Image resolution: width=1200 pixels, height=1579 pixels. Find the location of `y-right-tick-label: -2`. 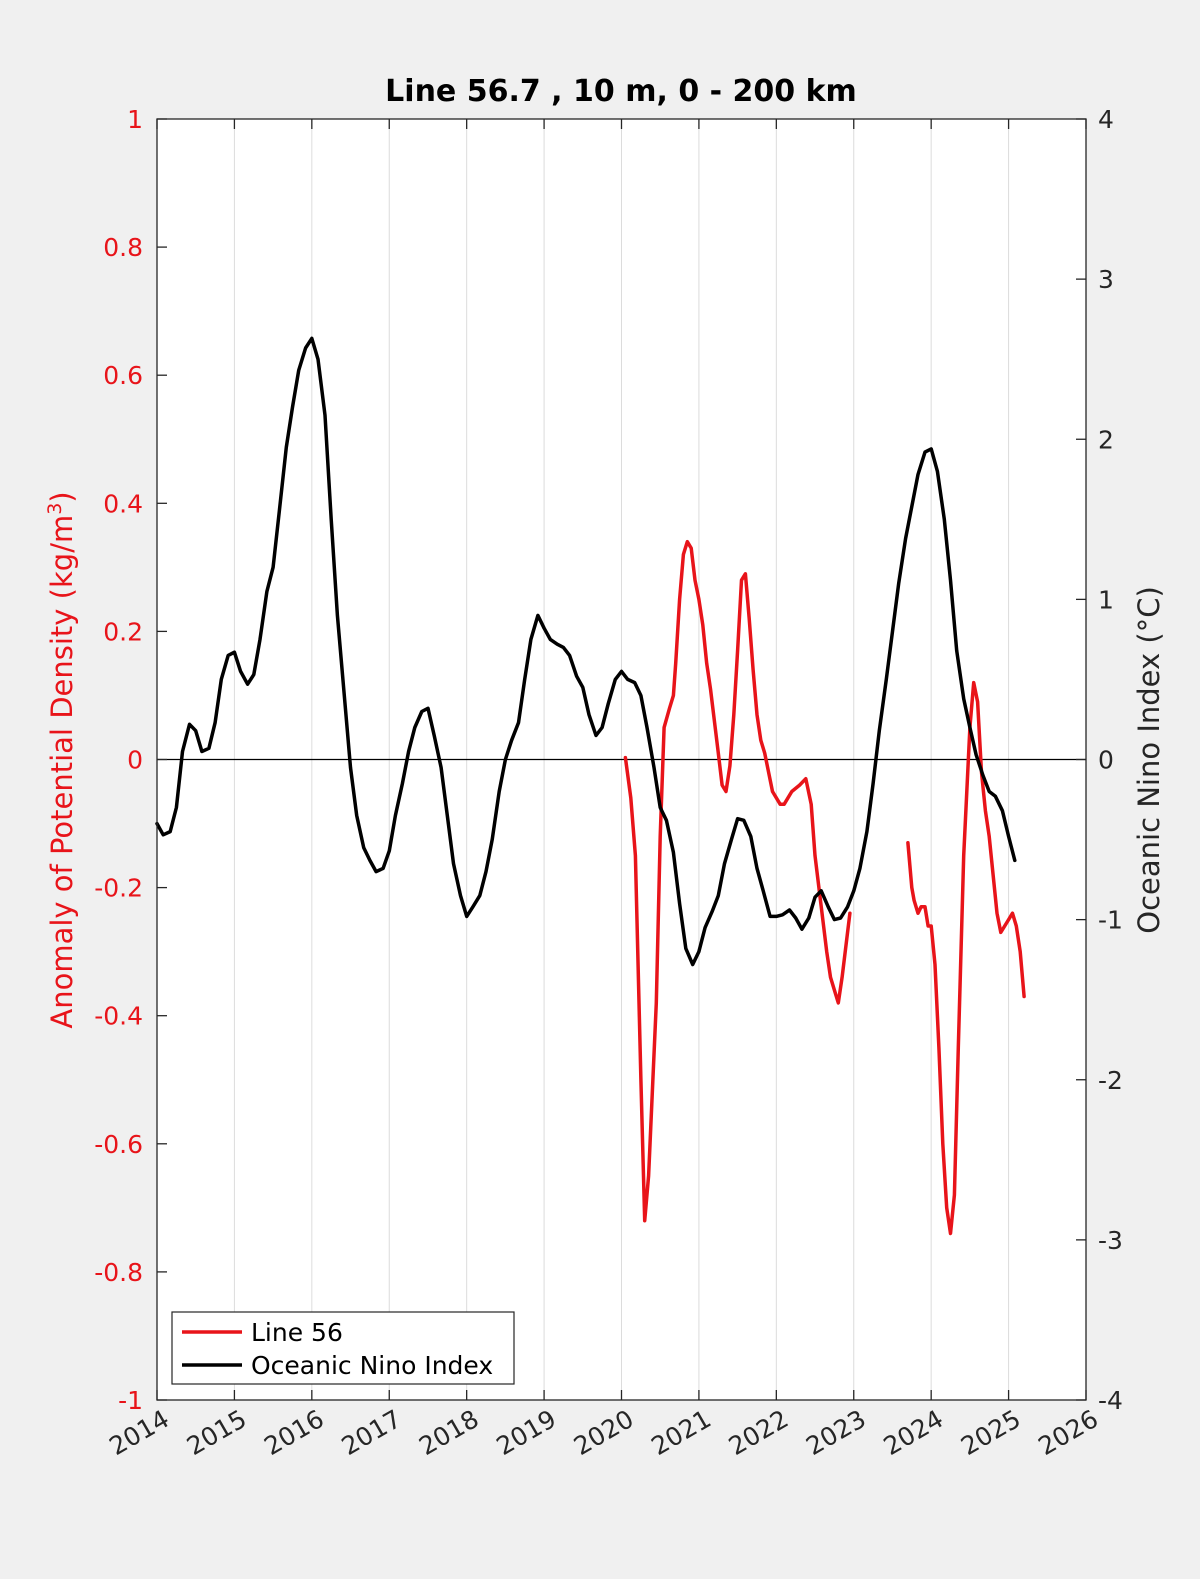

y-right-tick-label: -2 is located at coordinates (1110, 1080).